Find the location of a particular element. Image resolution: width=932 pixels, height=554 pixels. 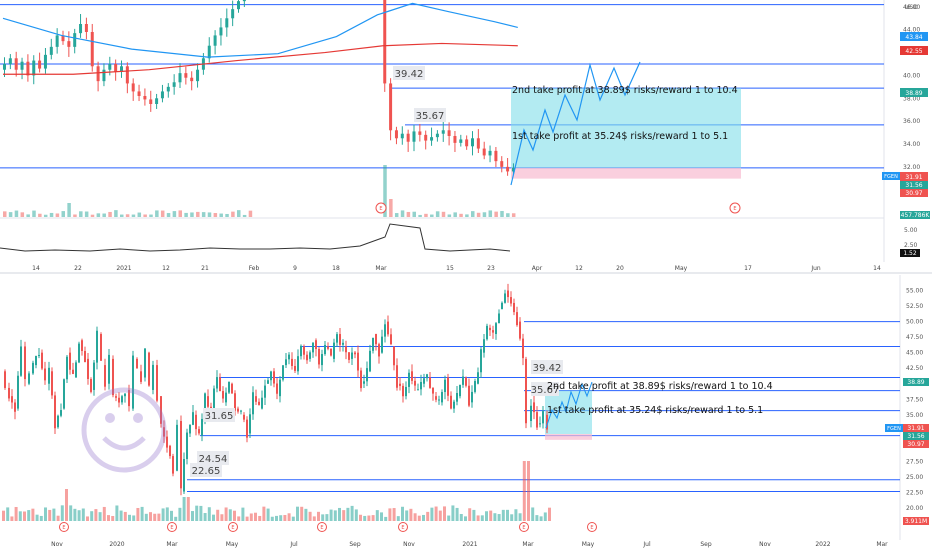

top-earnings-marker-2-circle is located at coordinates (735, 208).